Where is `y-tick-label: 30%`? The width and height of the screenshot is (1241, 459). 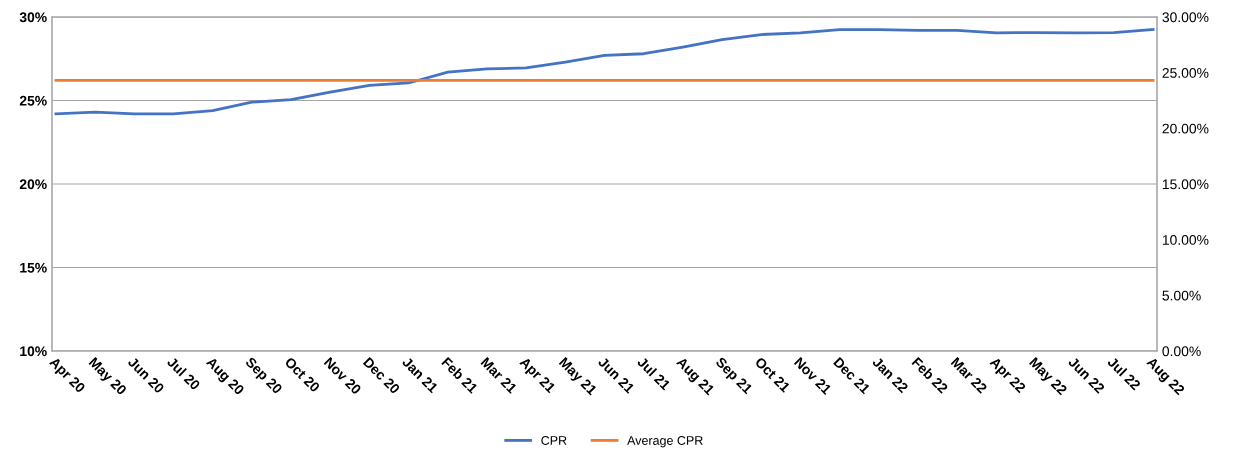 y-tick-label: 30% is located at coordinates (33, 17).